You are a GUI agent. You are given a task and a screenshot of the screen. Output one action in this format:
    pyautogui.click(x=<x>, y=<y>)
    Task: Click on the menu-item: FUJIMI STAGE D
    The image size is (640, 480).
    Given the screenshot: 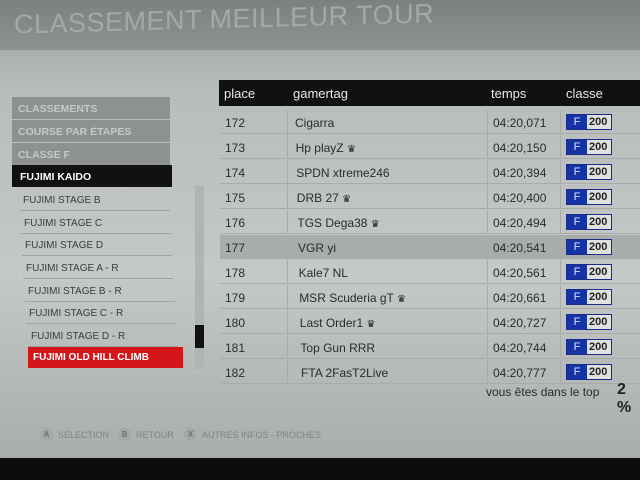 What is the action you would take?
    pyautogui.click(x=97, y=245)
    